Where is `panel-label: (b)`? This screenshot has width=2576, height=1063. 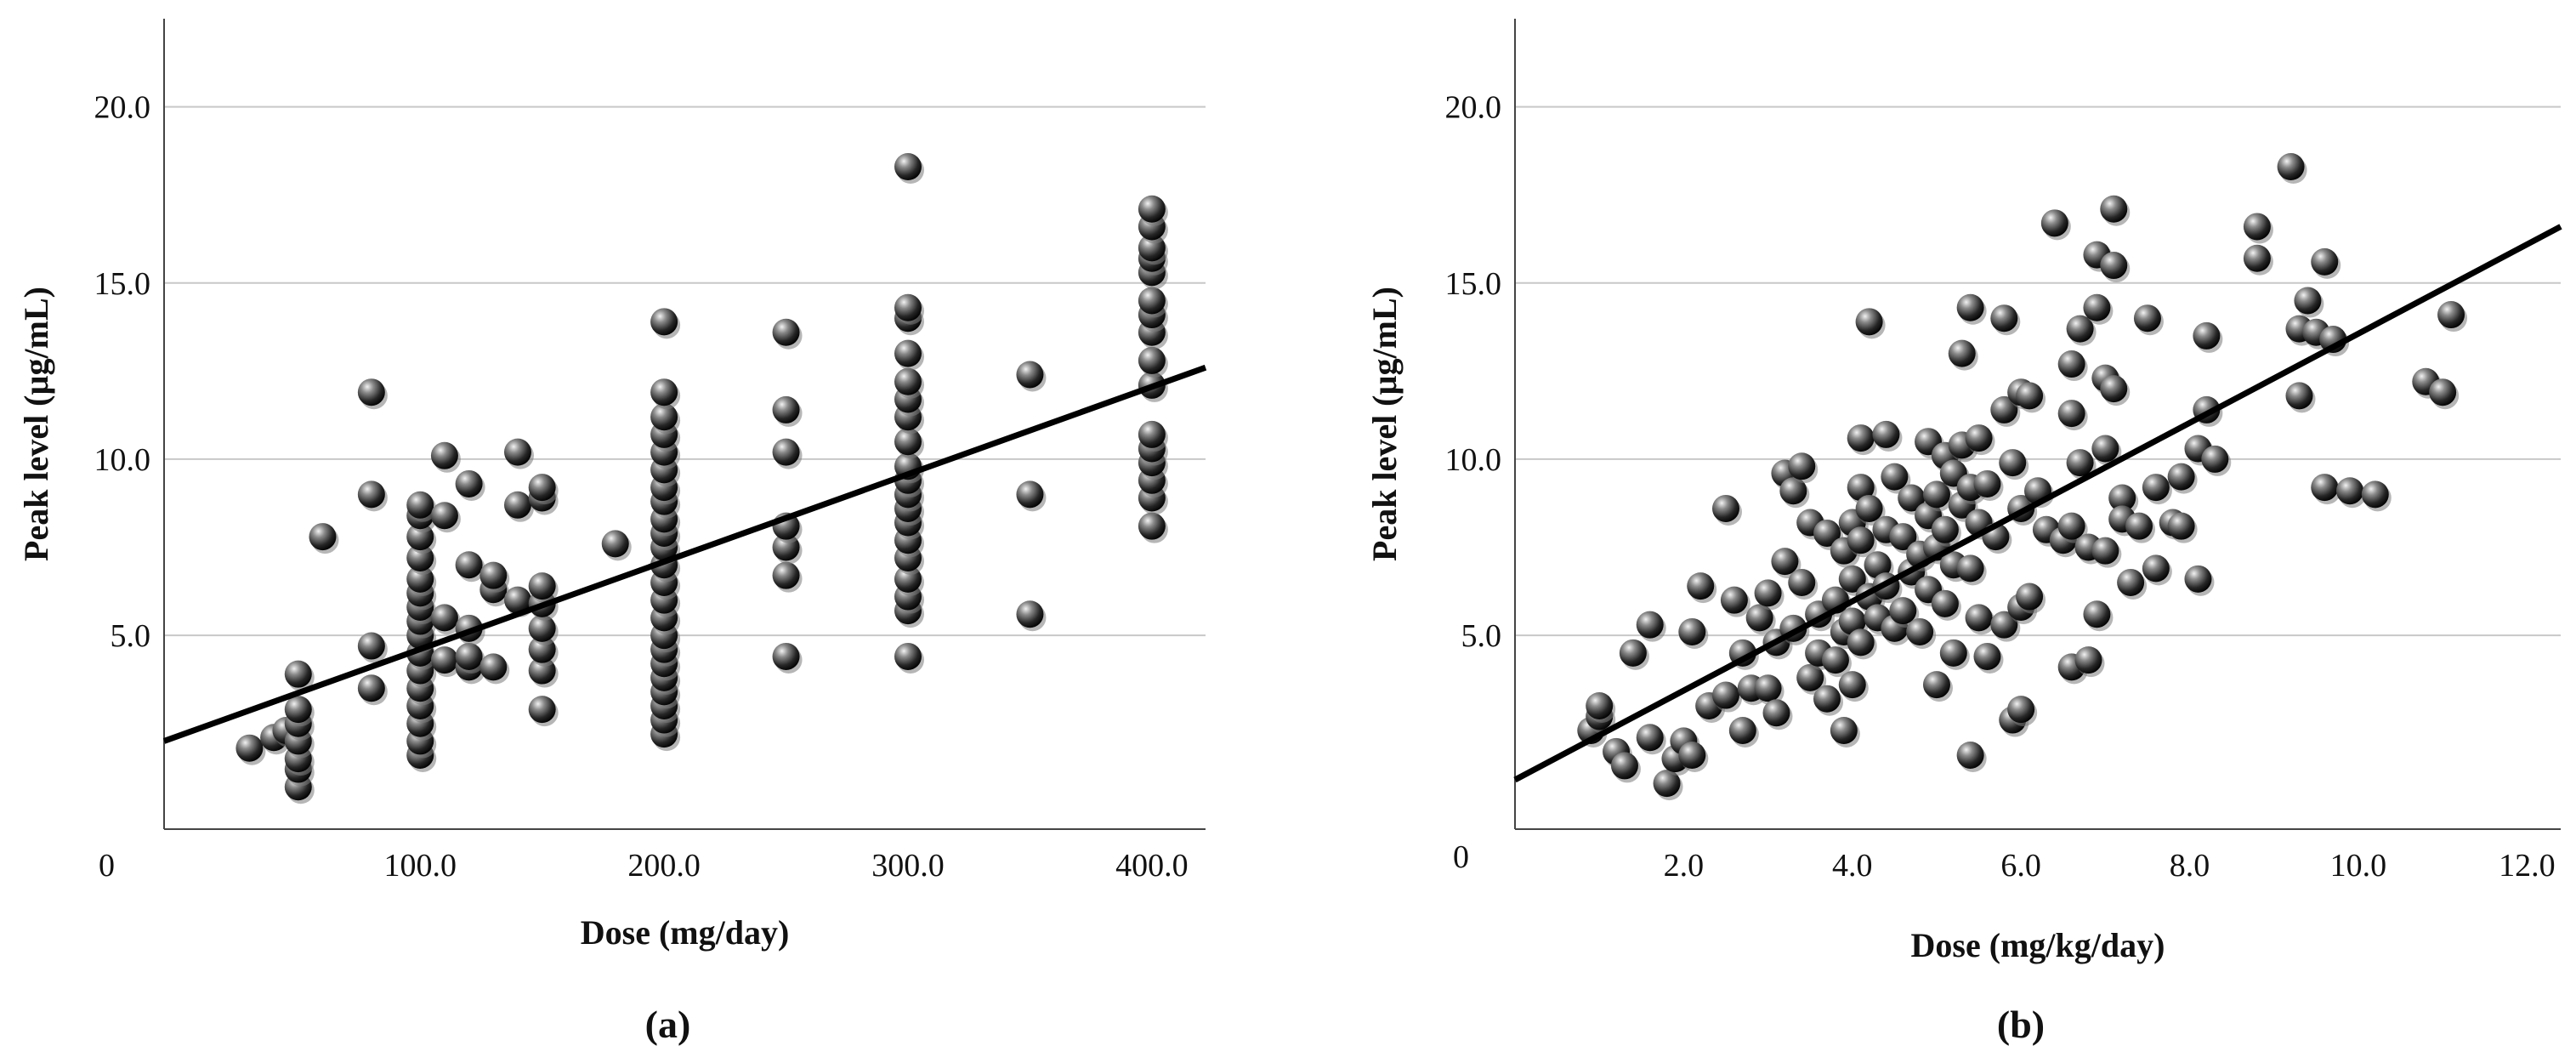 panel-label: (b) is located at coordinates (2021, 1024).